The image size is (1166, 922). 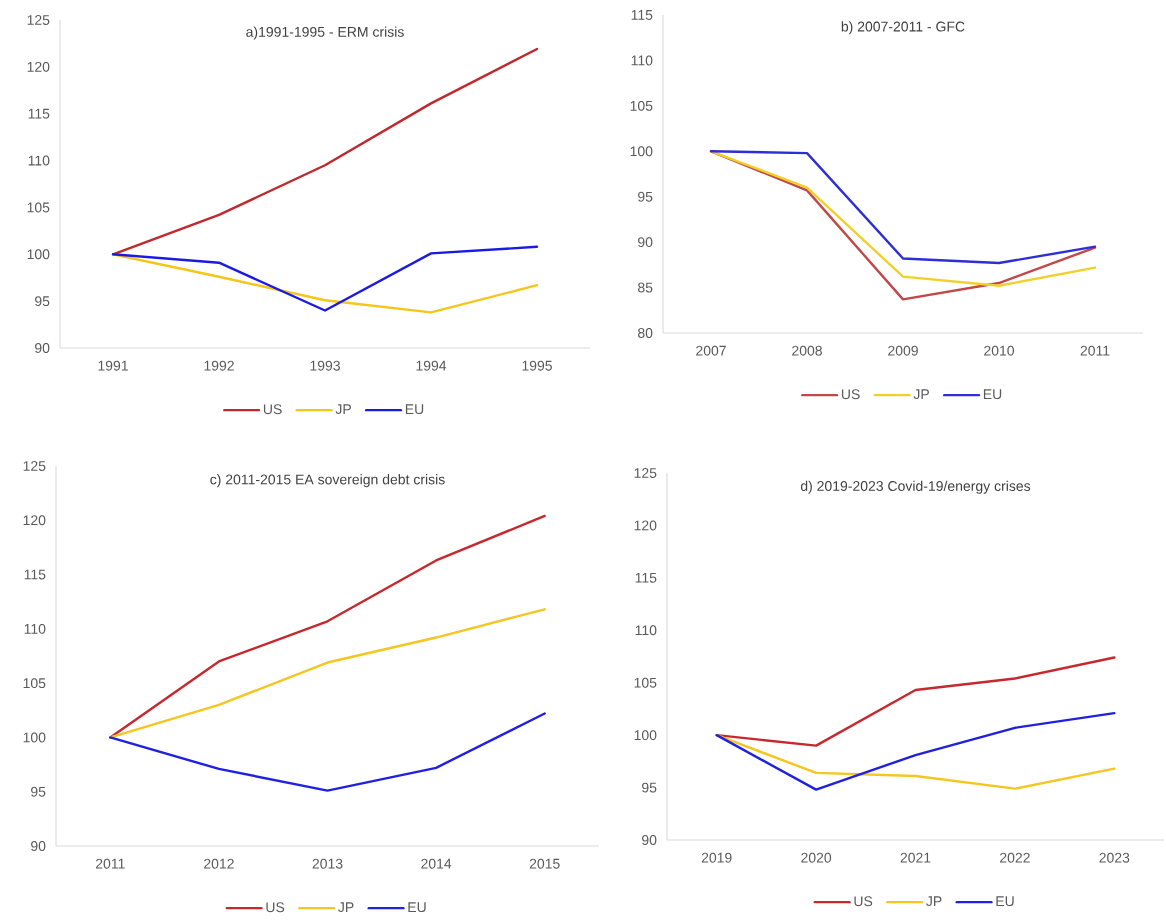 What do you see at coordinates (1015, 857) in the screenshot?
I see `x-tick-label: 2022` at bounding box center [1015, 857].